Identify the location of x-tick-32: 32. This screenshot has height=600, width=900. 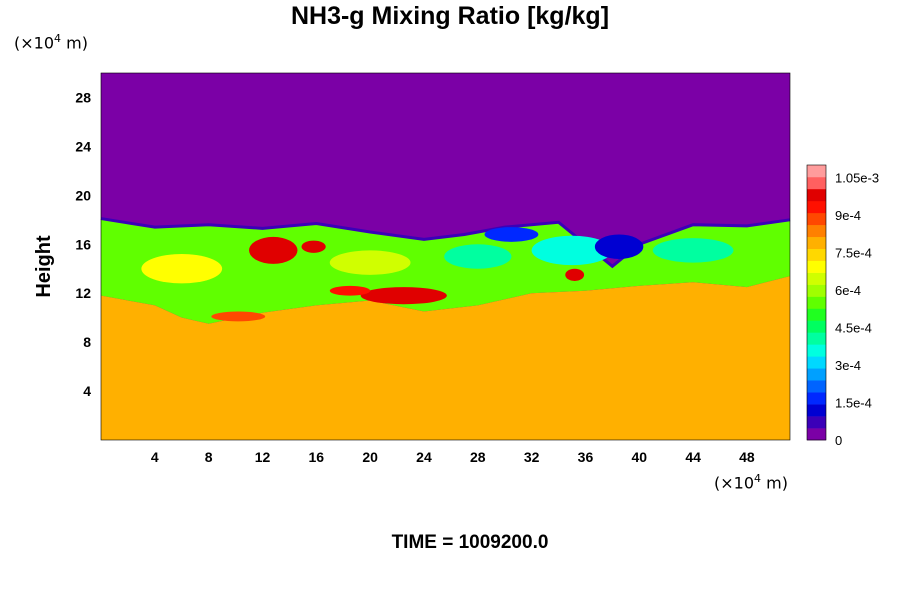
(532, 457).